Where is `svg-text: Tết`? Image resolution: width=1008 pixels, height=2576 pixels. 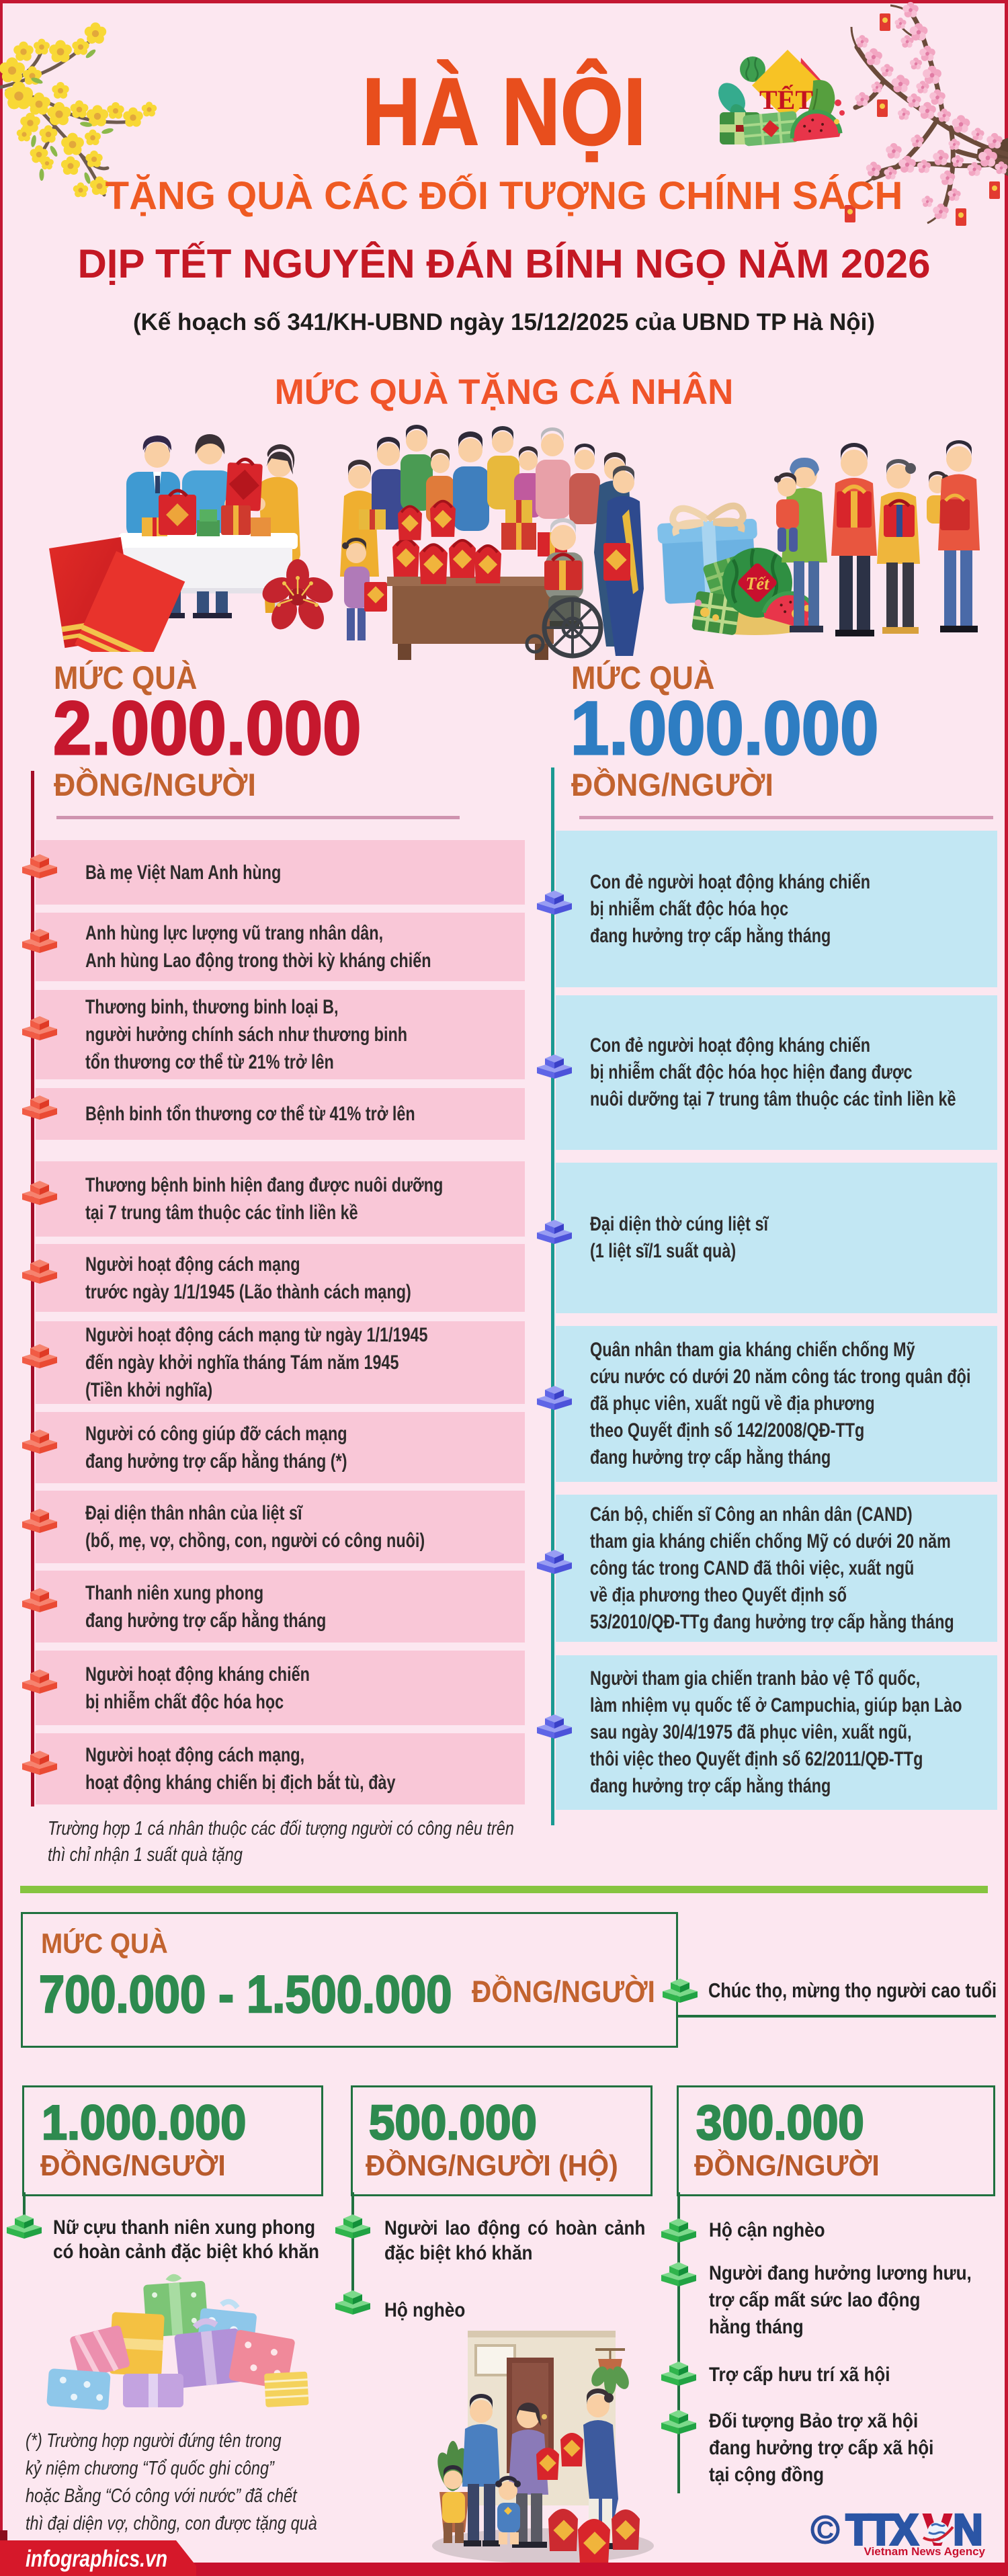
svg-text: Tết is located at coordinates (758, 583).